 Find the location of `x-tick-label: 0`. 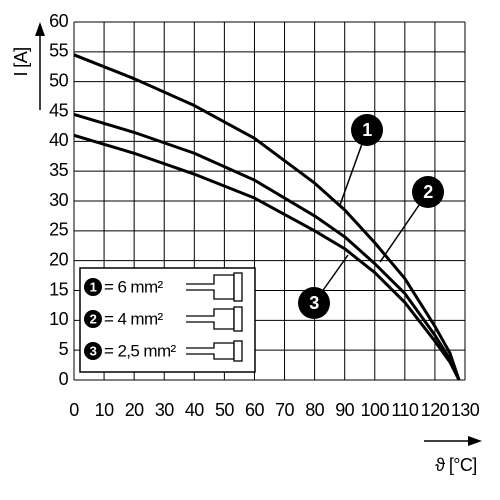

x-tick-label: 0 is located at coordinates (74, 410).